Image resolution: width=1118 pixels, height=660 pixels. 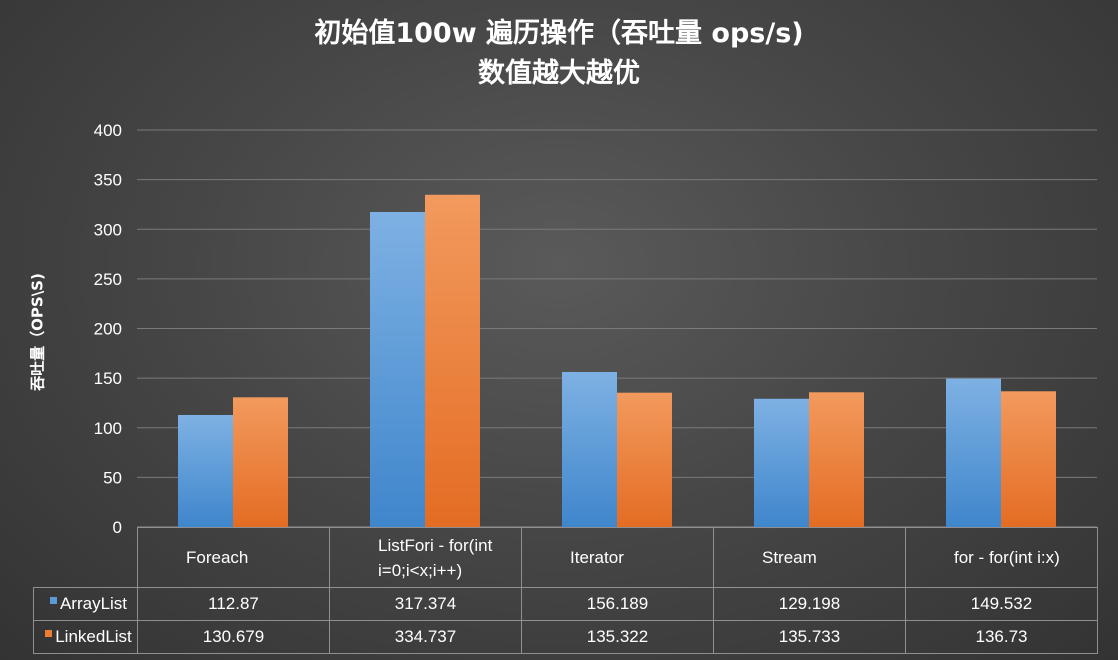 What do you see at coordinates (108, 229) in the screenshot?
I see `y-tick-label: 300` at bounding box center [108, 229].